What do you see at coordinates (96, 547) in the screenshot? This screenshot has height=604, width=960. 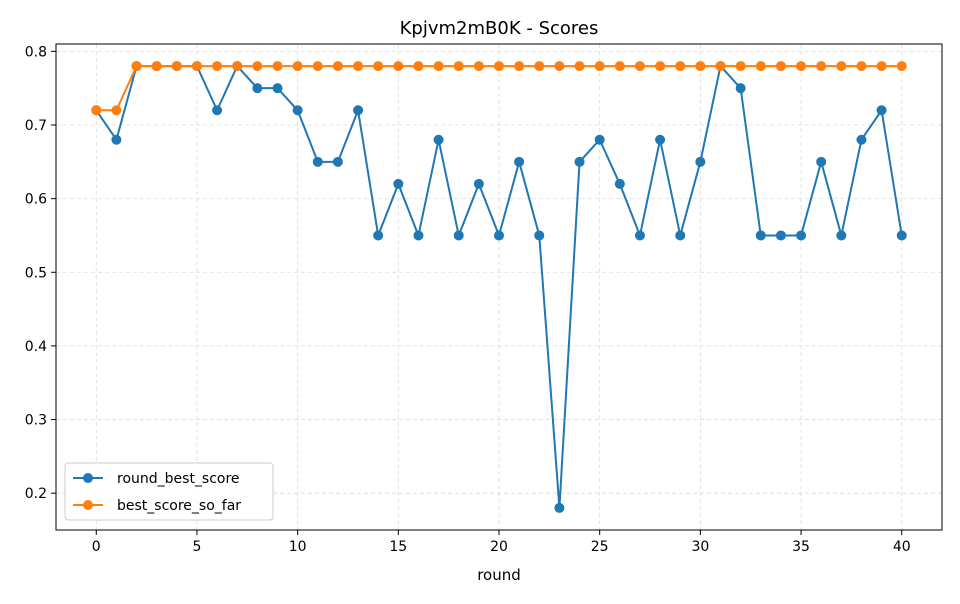 I see `x-tick-label: 0` at bounding box center [96, 547].